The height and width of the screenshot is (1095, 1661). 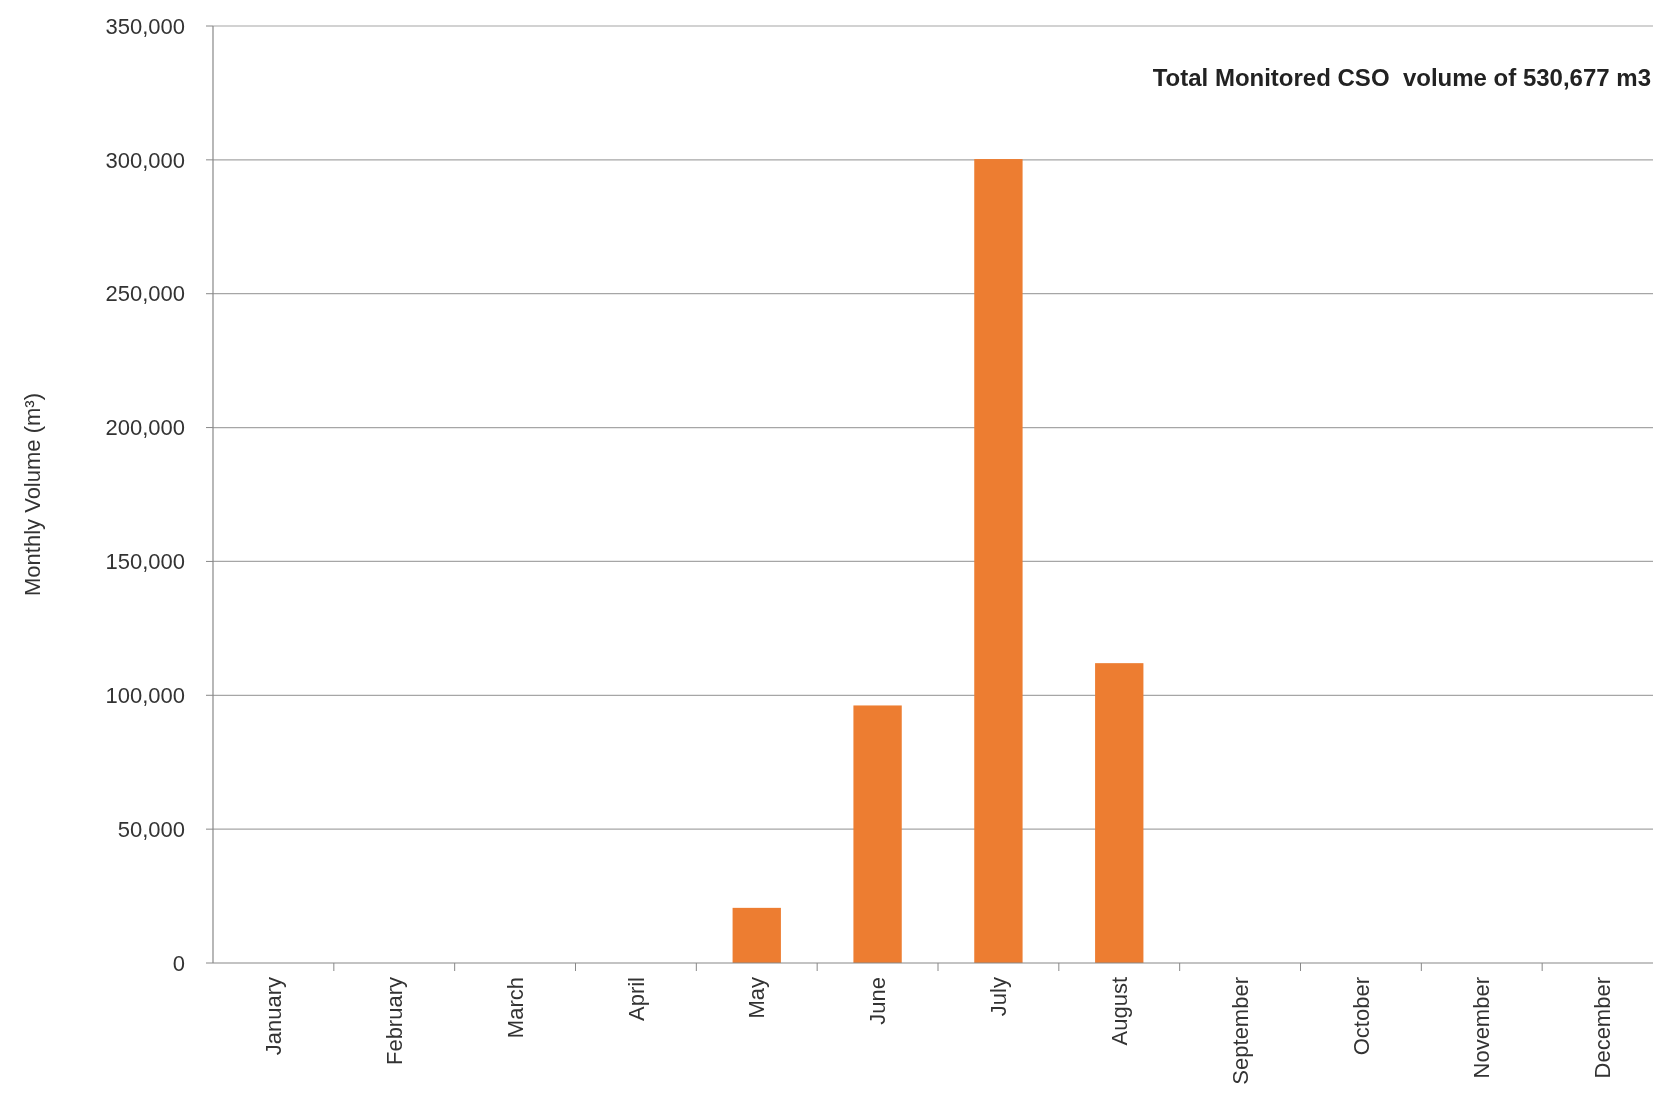 What do you see at coordinates (1482, 1028) in the screenshot?
I see `x-tick-label: November` at bounding box center [1482, 1028].